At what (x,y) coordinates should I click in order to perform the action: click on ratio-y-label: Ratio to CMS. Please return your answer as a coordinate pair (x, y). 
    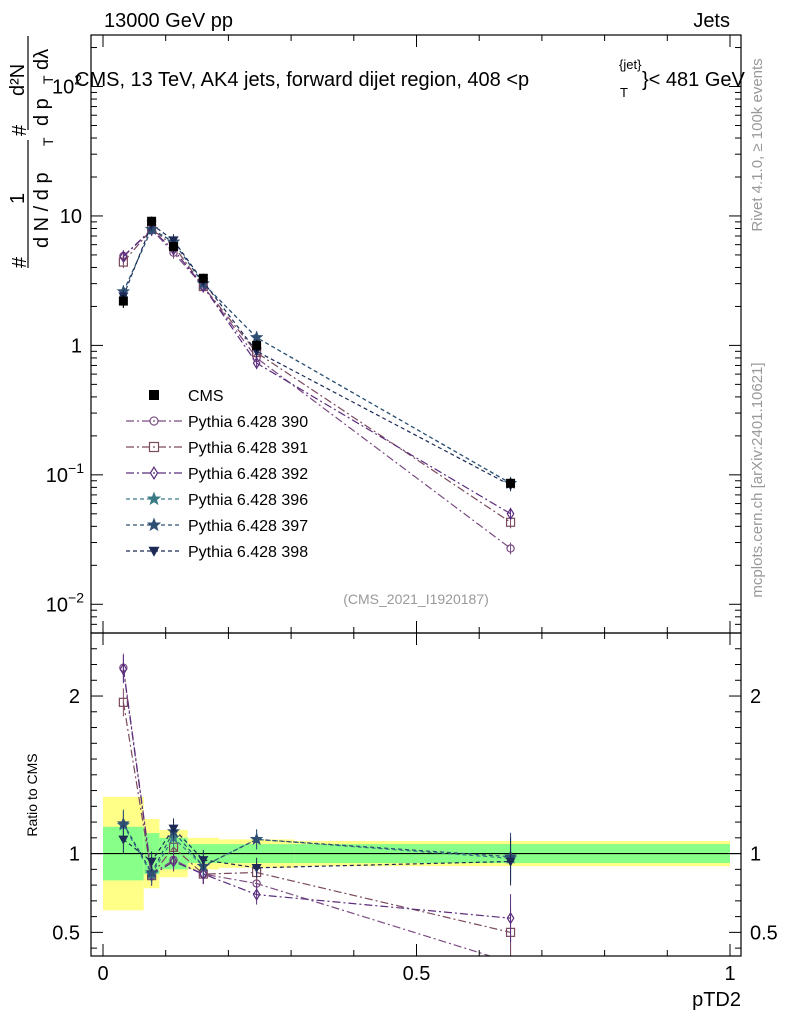
    Looking at the image, I should click on (32, 794).